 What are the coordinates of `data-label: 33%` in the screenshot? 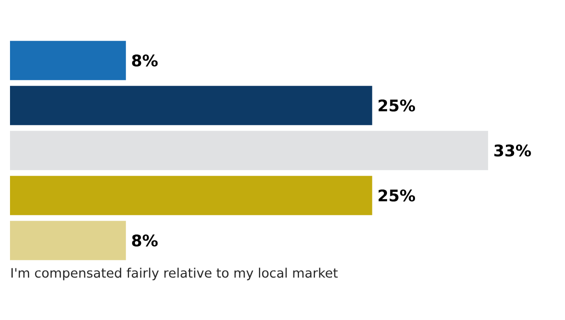 It's located at (512, 150).